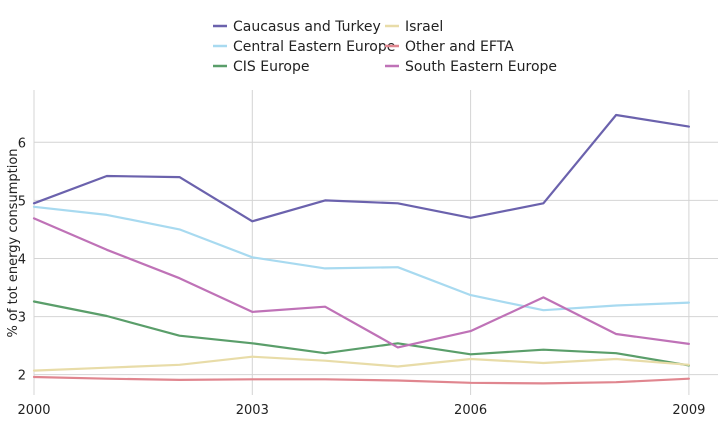  I want to click on x-tick-label: 2000, so click(33, 410).